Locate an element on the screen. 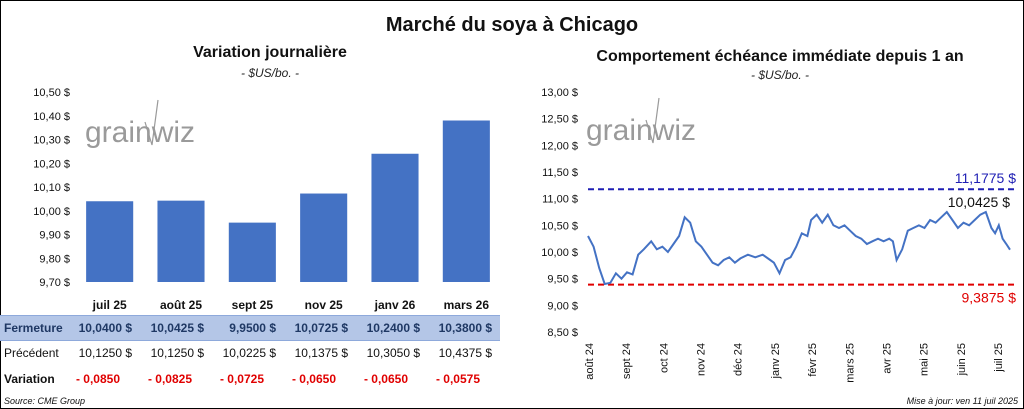 This screenshot has width=1024, height=409. var-cell: - 0,0575 is located at coordinates (457, 379).